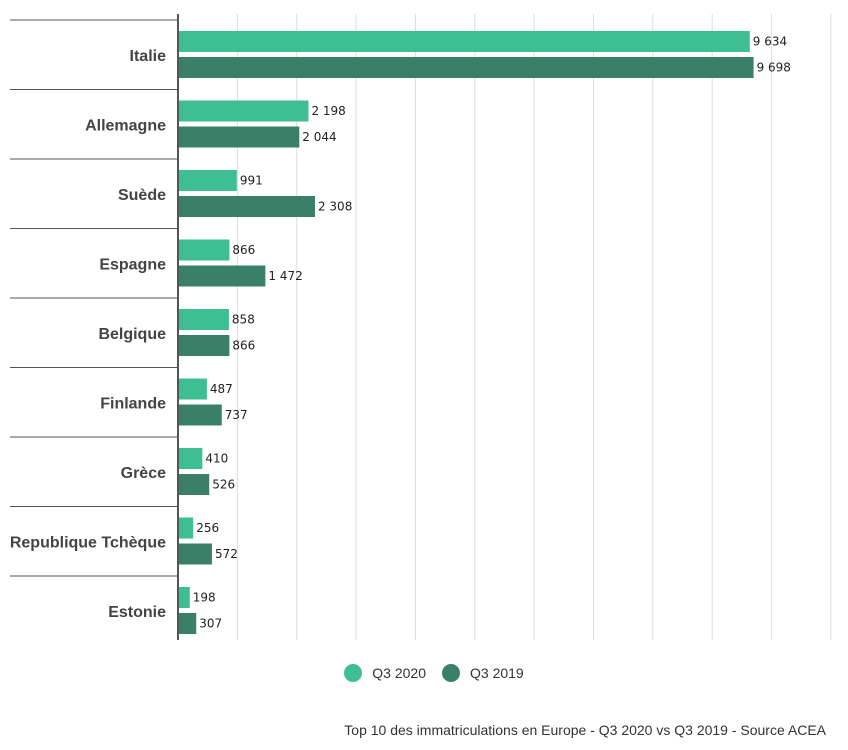  Describe the element at coordinates (216, 459) in the screenshot. I see `data-label: 410` at that location.